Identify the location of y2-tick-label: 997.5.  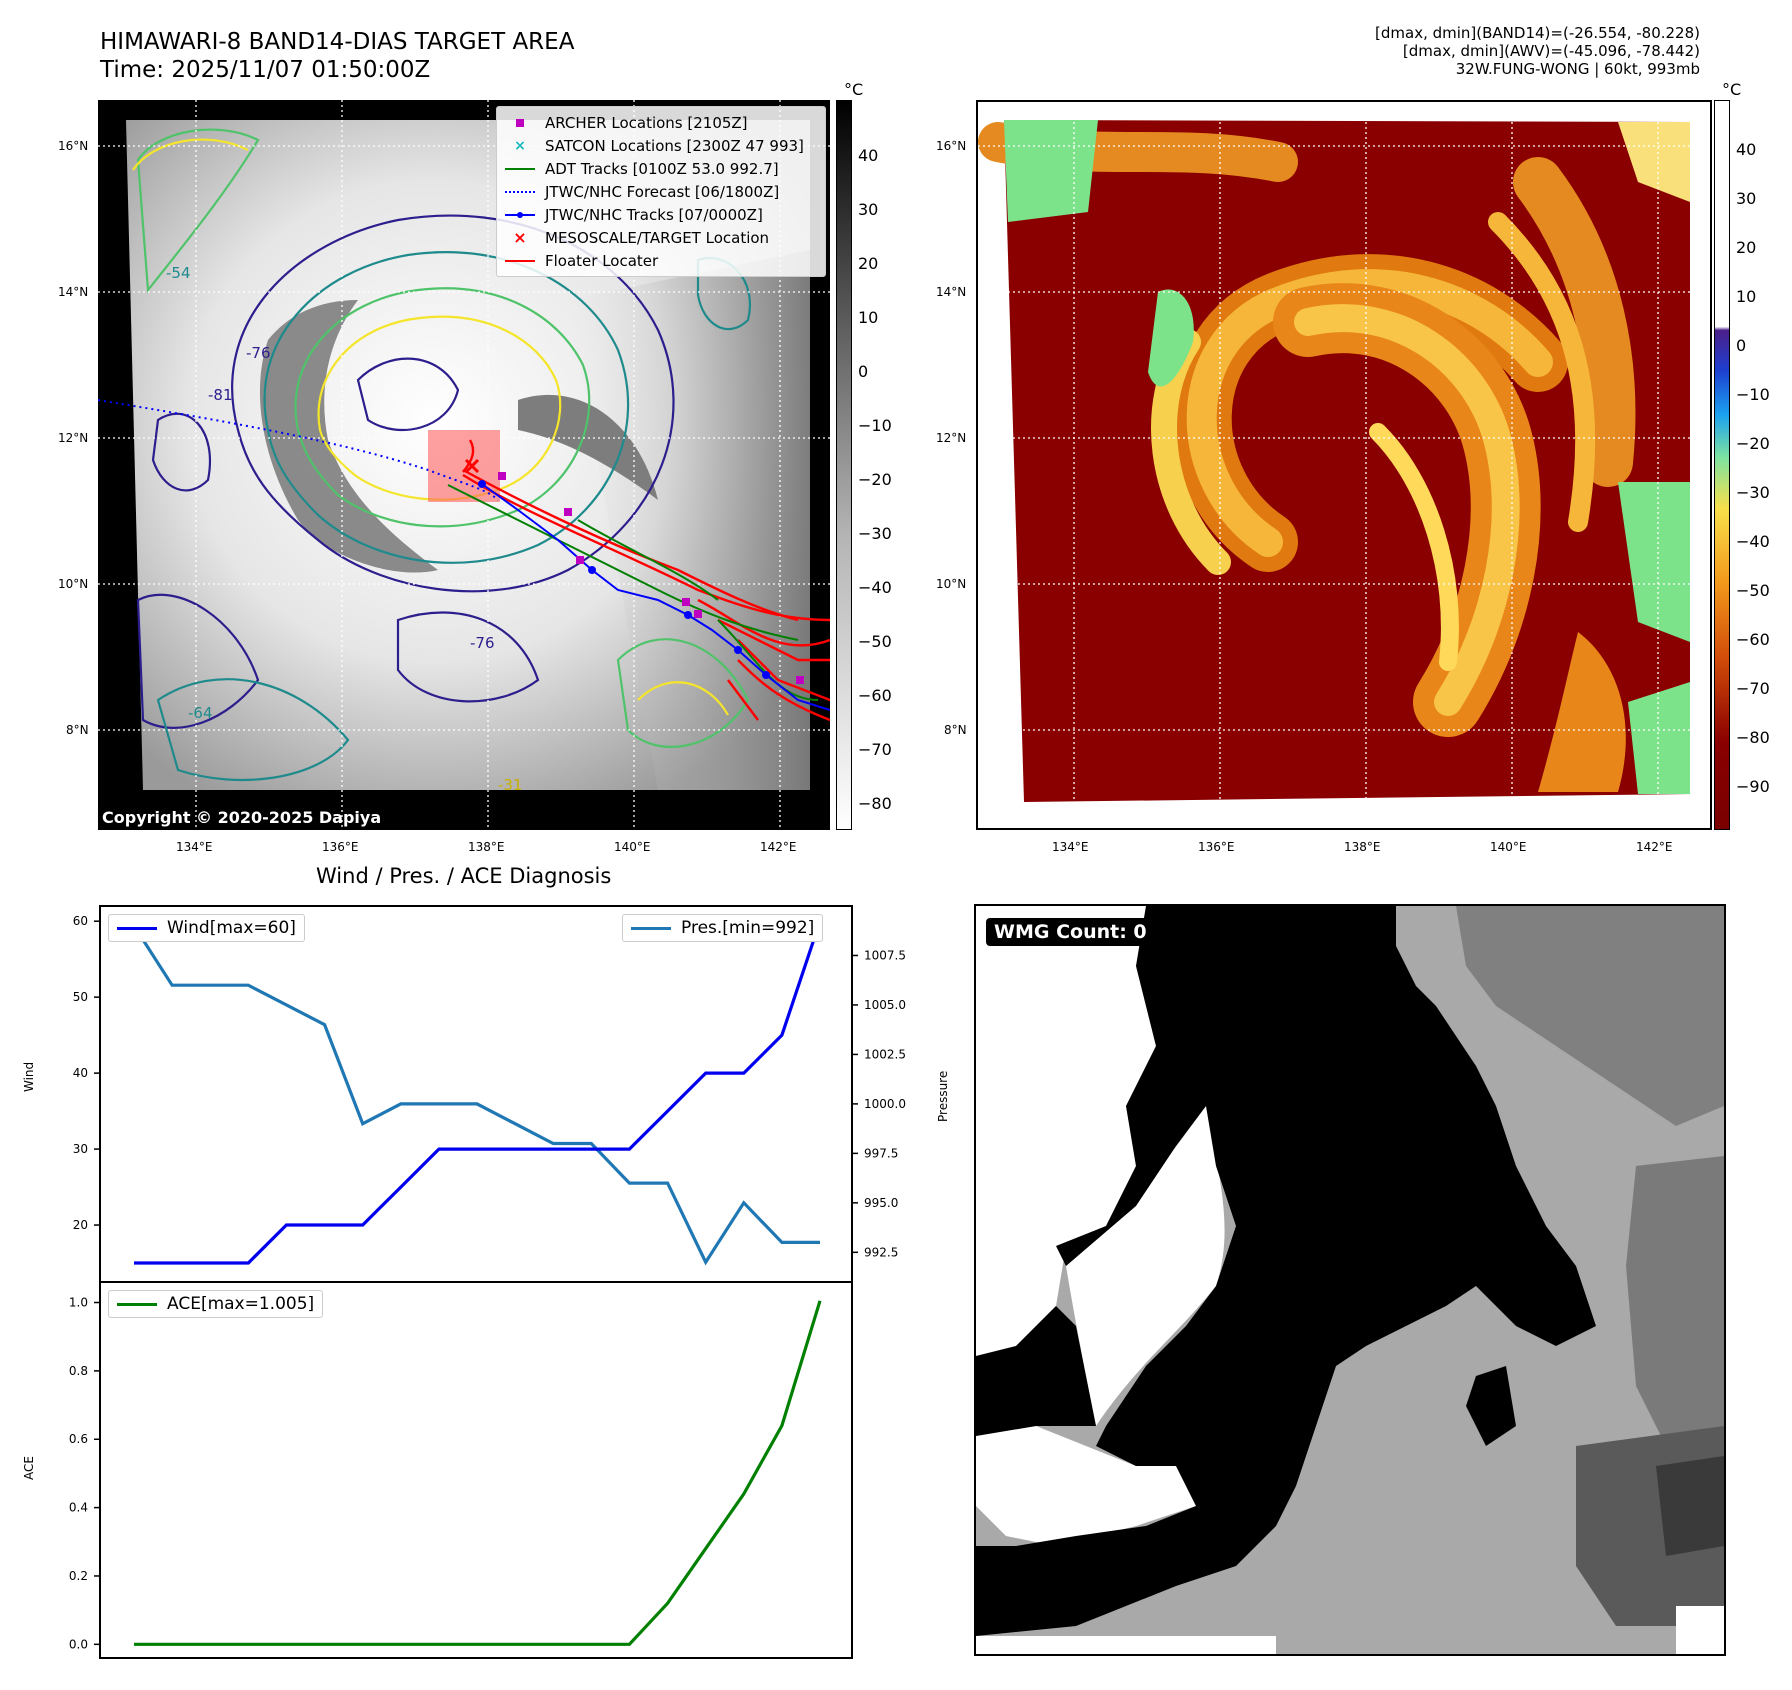
(881, 1153).